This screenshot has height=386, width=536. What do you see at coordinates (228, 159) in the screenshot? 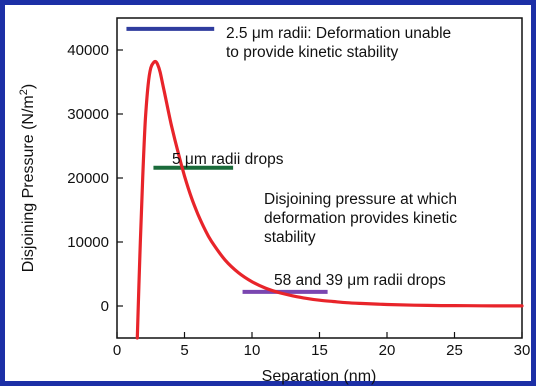
I see `annotation-5um: 5 μm radii drops` at bounding box center [228, 159].